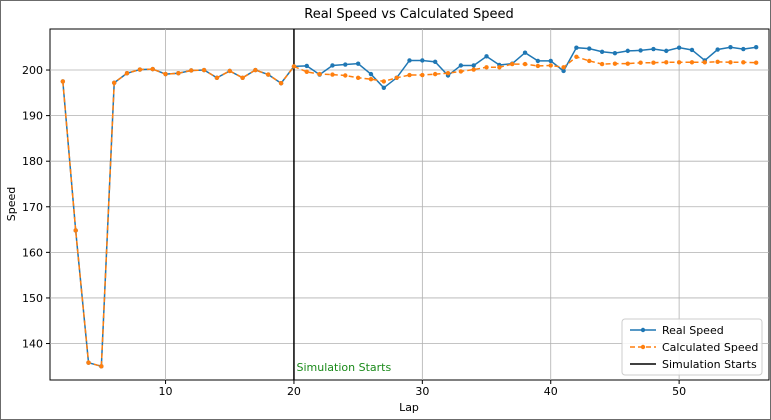 The height and width of the screenshot is (420, 771). I want to click on annotation-label: Simulation Starts, so click(344, 367).